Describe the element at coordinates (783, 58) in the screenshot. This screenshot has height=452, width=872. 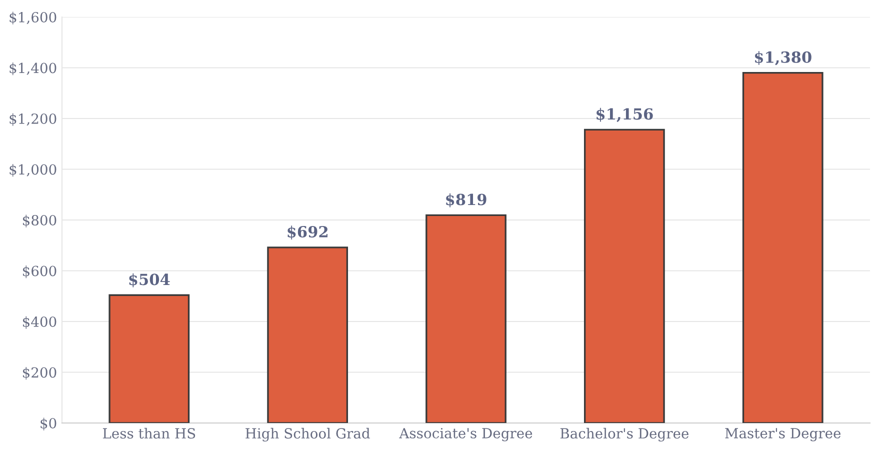
I see `data-label: $1,380` at that location.